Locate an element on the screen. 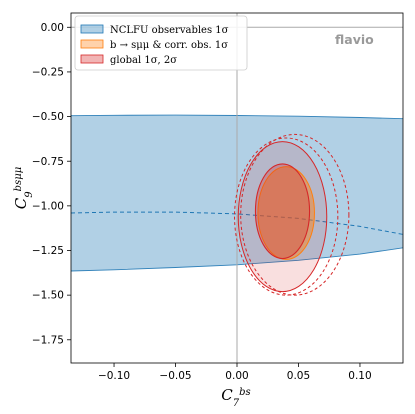 This screenshot has height=414, width=415. x-tick-label: 0.00 is located at coordinates (236, 376).